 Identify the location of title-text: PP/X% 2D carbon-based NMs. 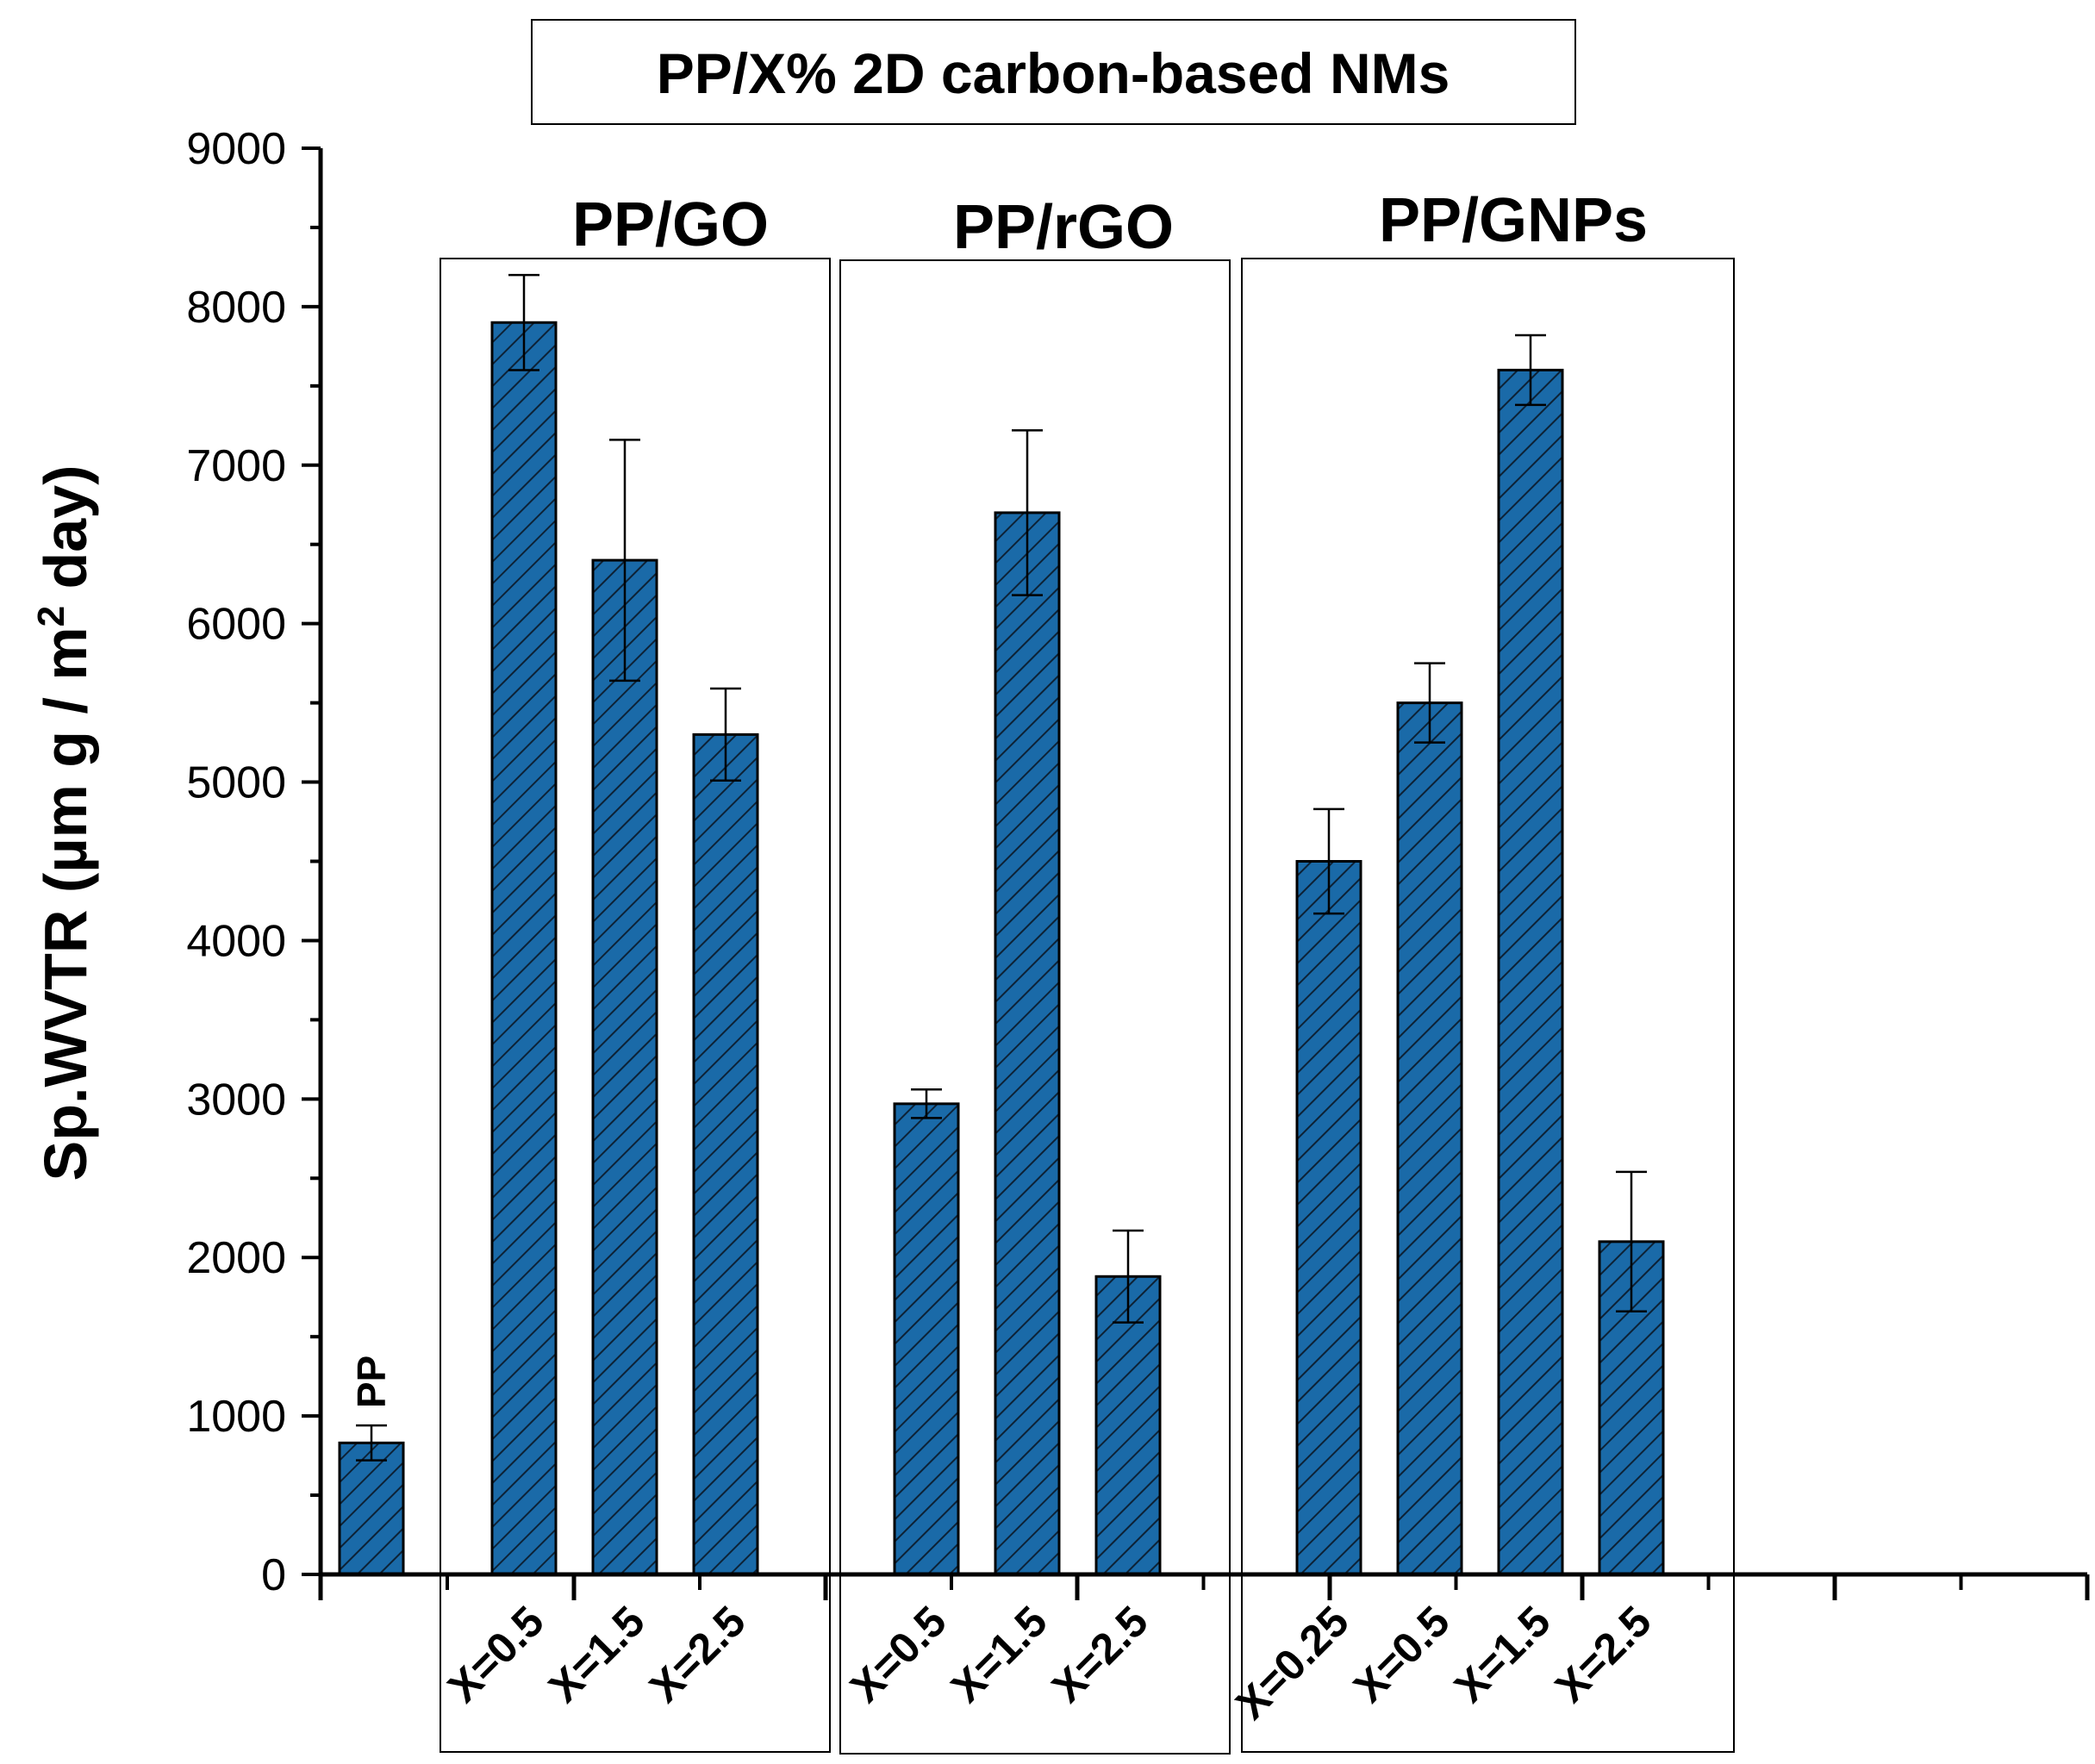
(1054, 73).